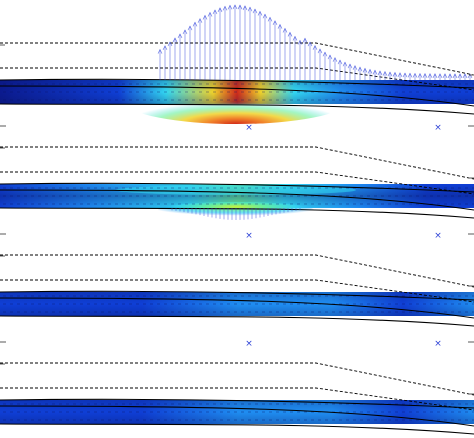 The image size is (474, 438). What do you see at coordinates (236, 102) in the screenshot?
I see `stress-hotspot` at bounding box center [236, 102].